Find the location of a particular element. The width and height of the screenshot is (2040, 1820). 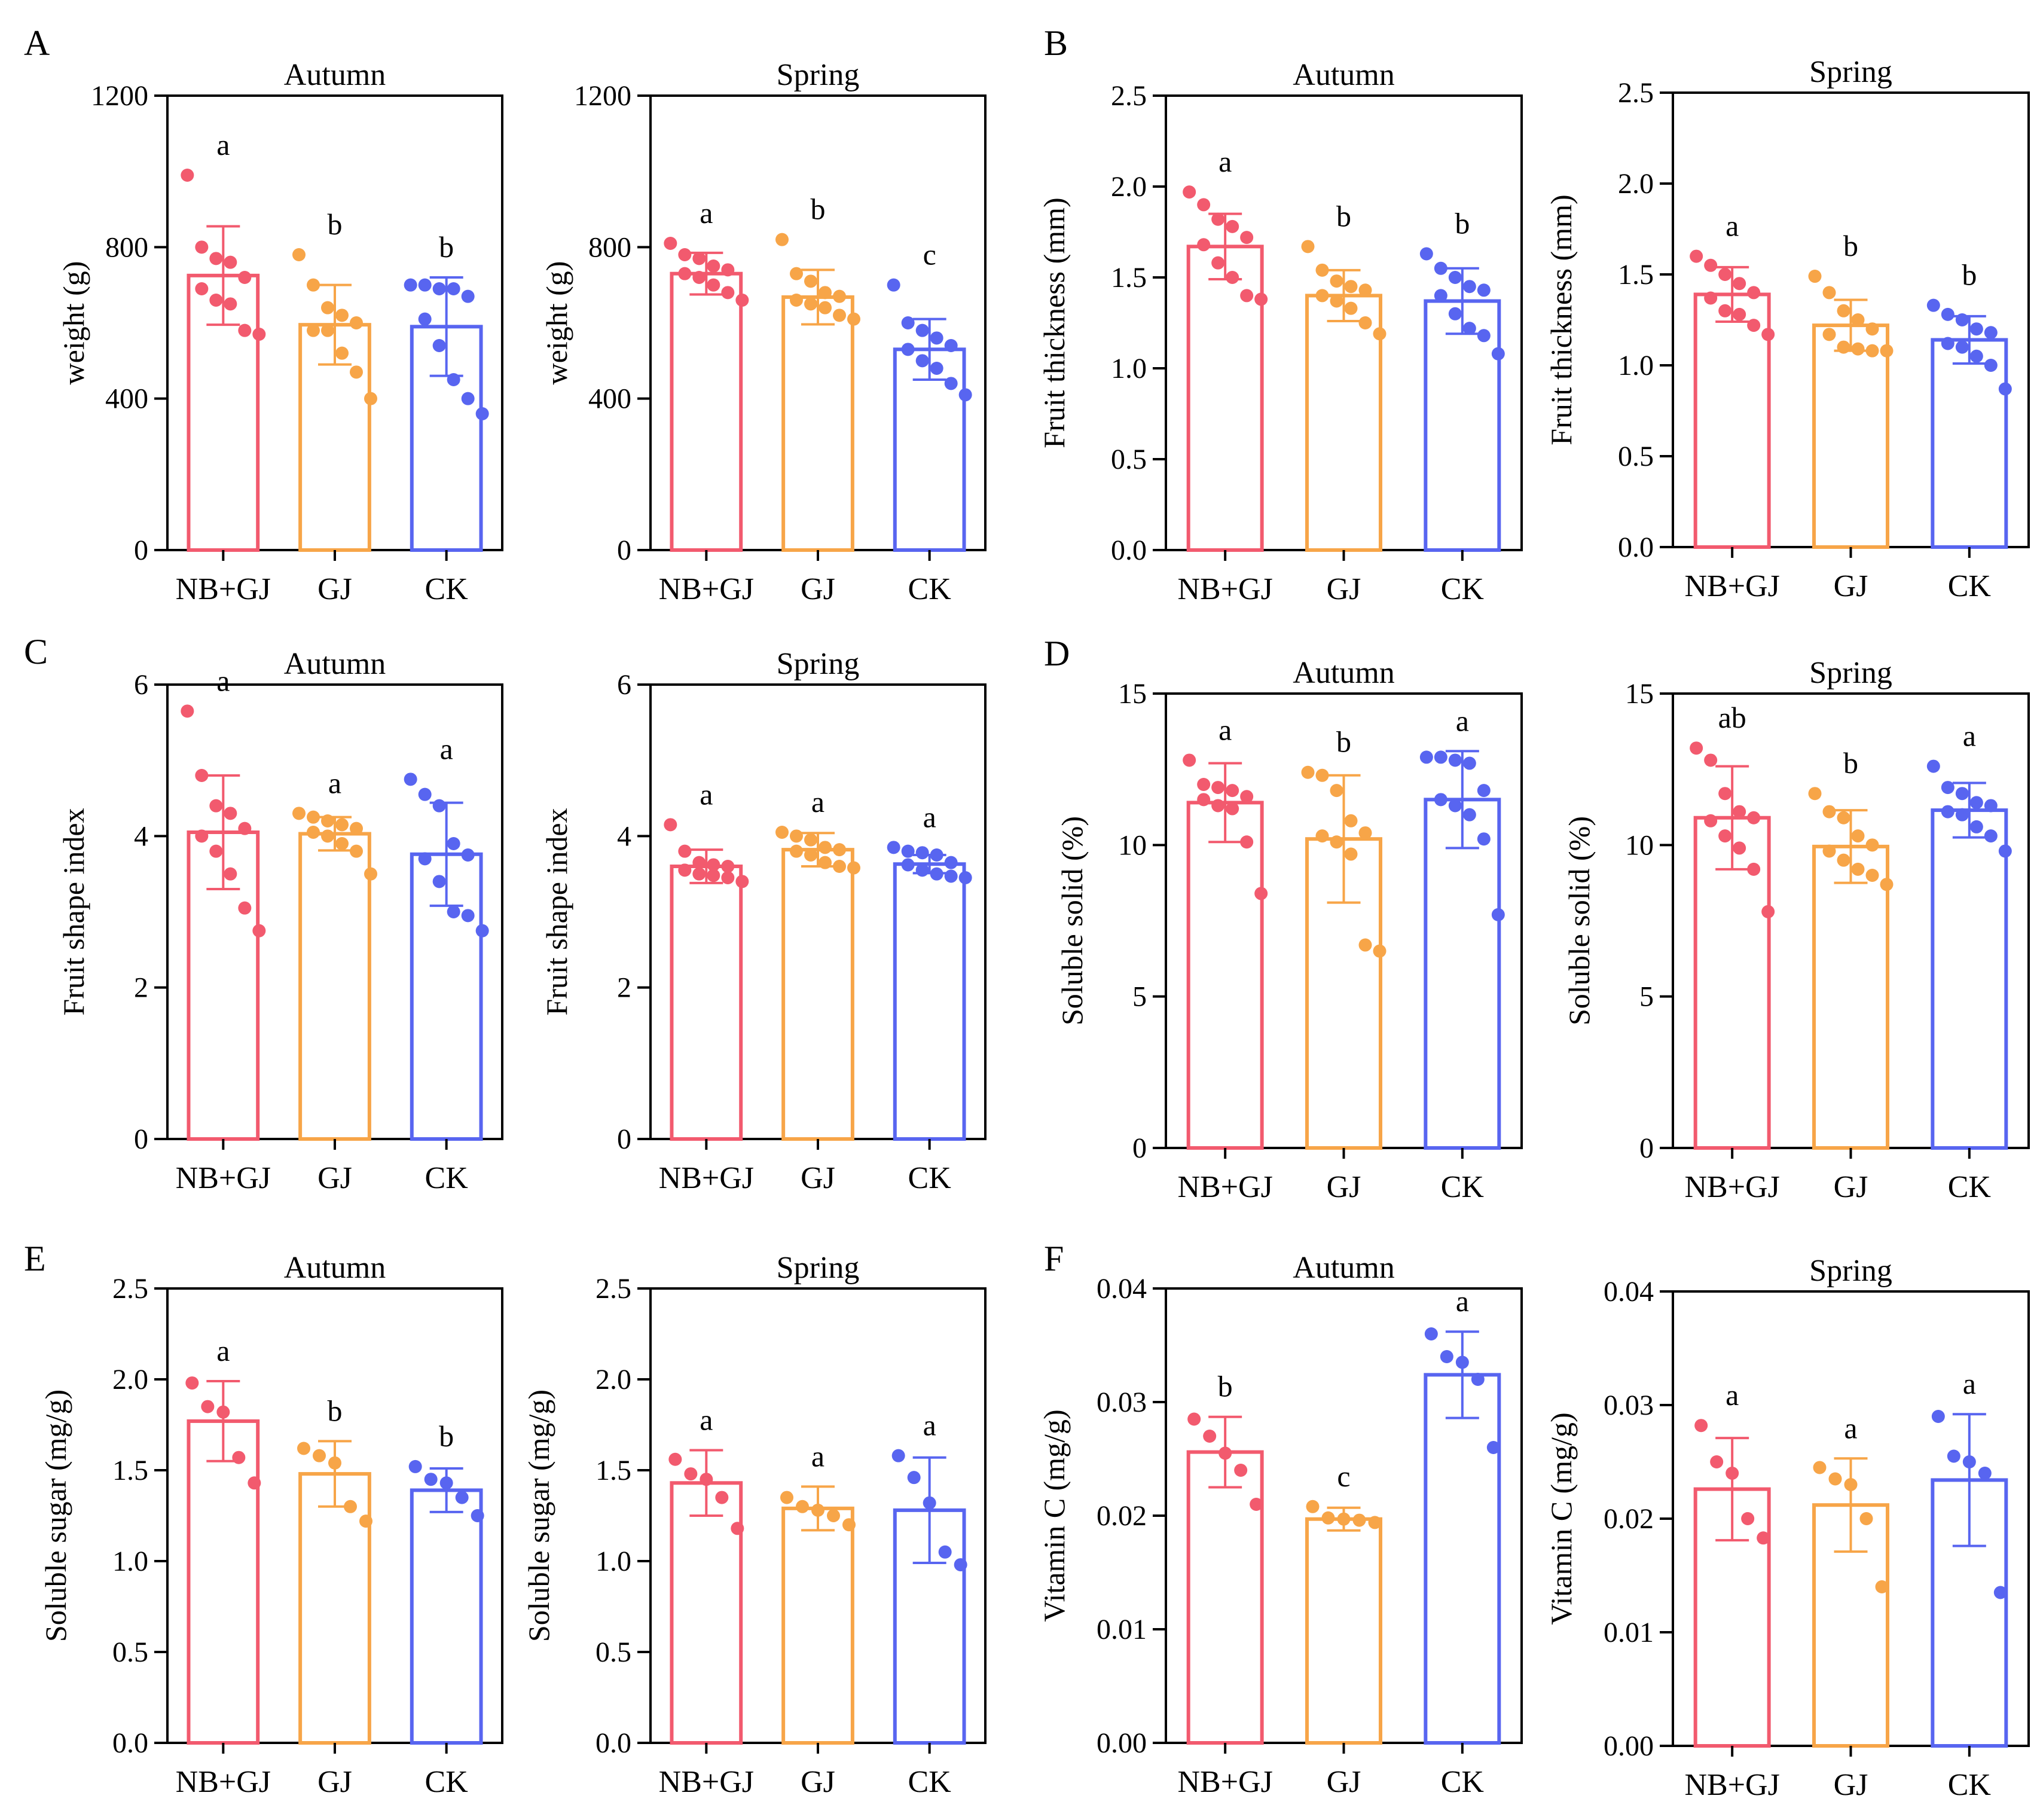

panel-letter: B is located at coordinates (1056, 43).